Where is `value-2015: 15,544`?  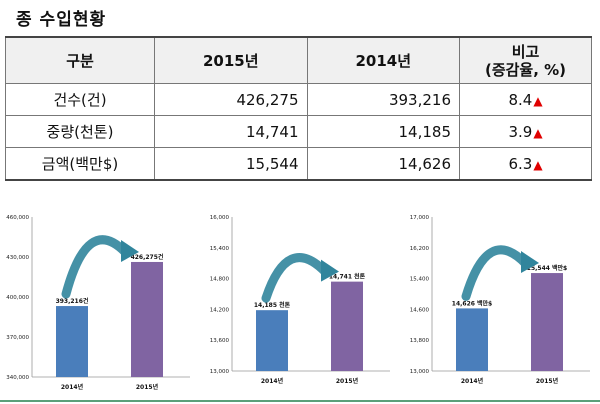
value-2015: 15,544 is located at coordinates (231, 164).